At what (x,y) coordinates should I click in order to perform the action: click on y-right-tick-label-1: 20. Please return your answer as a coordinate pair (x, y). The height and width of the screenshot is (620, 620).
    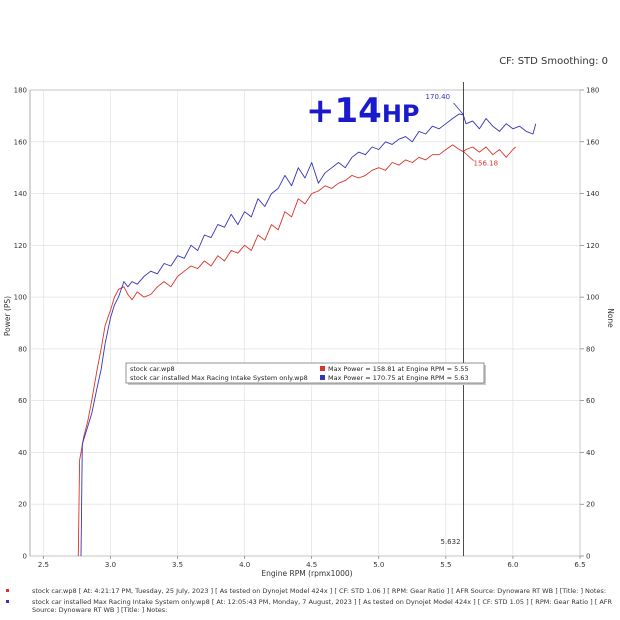
    Looking at the image, I should click on (590, 505).